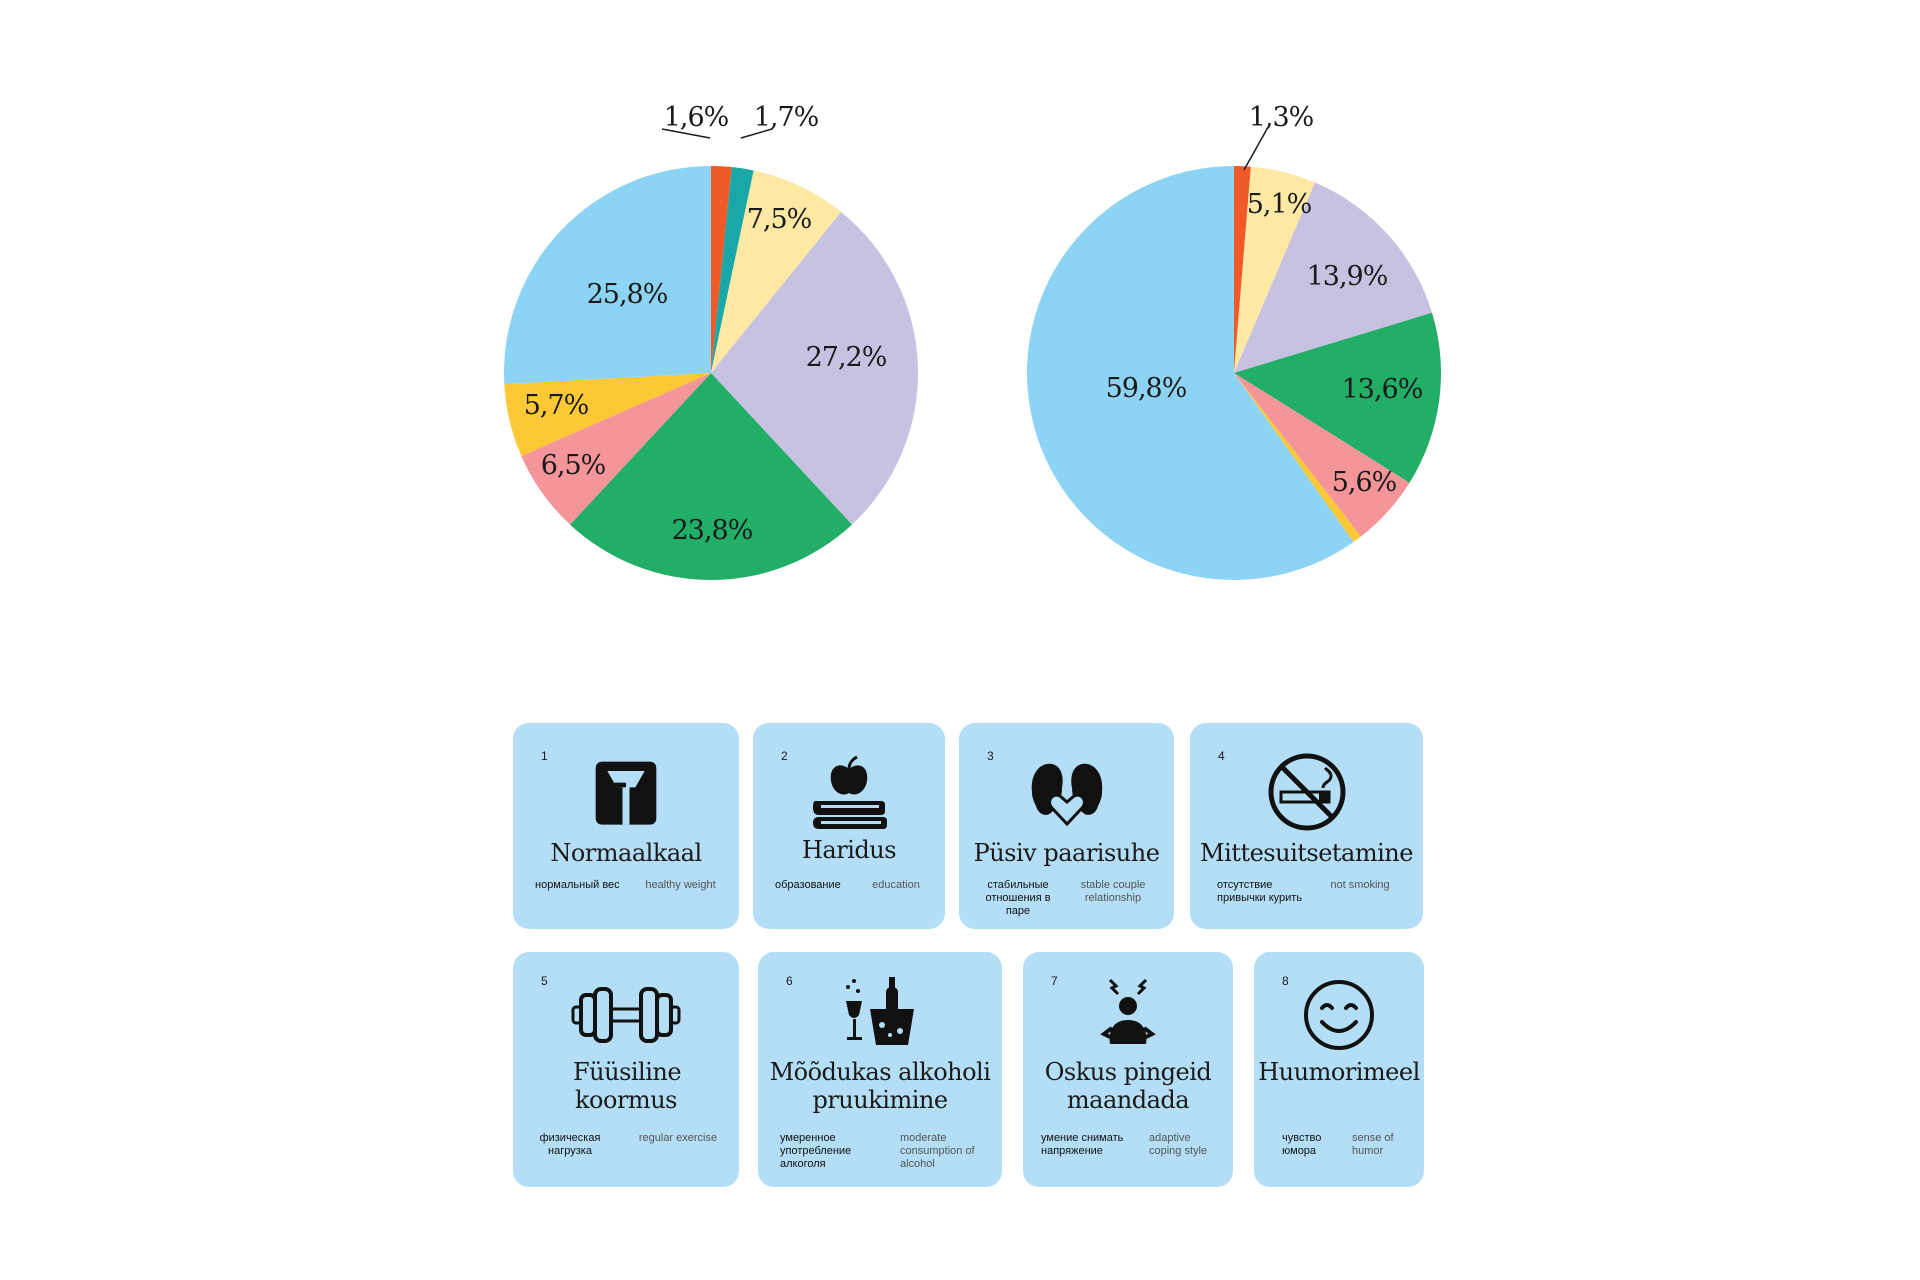 This screenshot has width=1920, height=1280. I want to click on pie-slice-label: 1,3%, so click(1281, 117).